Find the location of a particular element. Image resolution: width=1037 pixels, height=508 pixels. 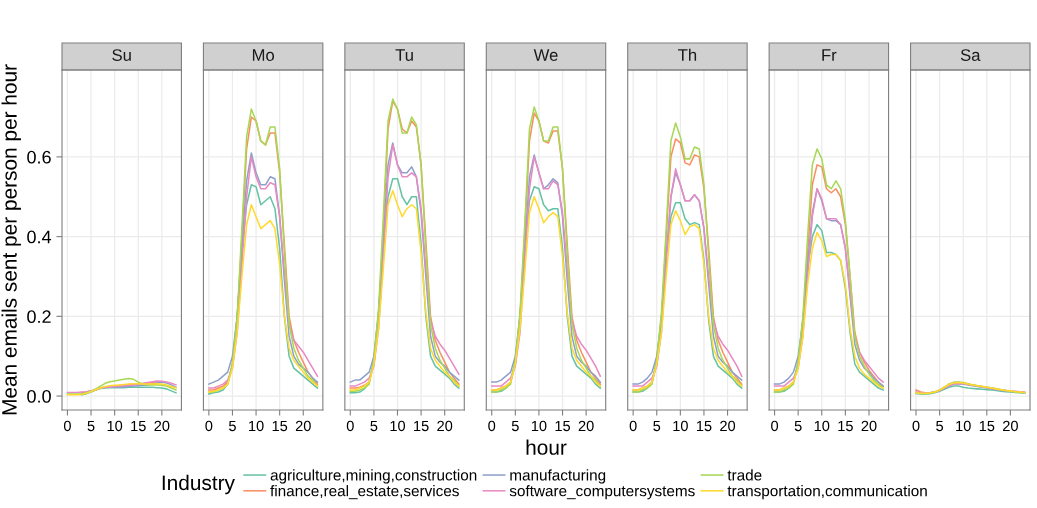

legend-title: Industry is located at coordinates (198, 484).